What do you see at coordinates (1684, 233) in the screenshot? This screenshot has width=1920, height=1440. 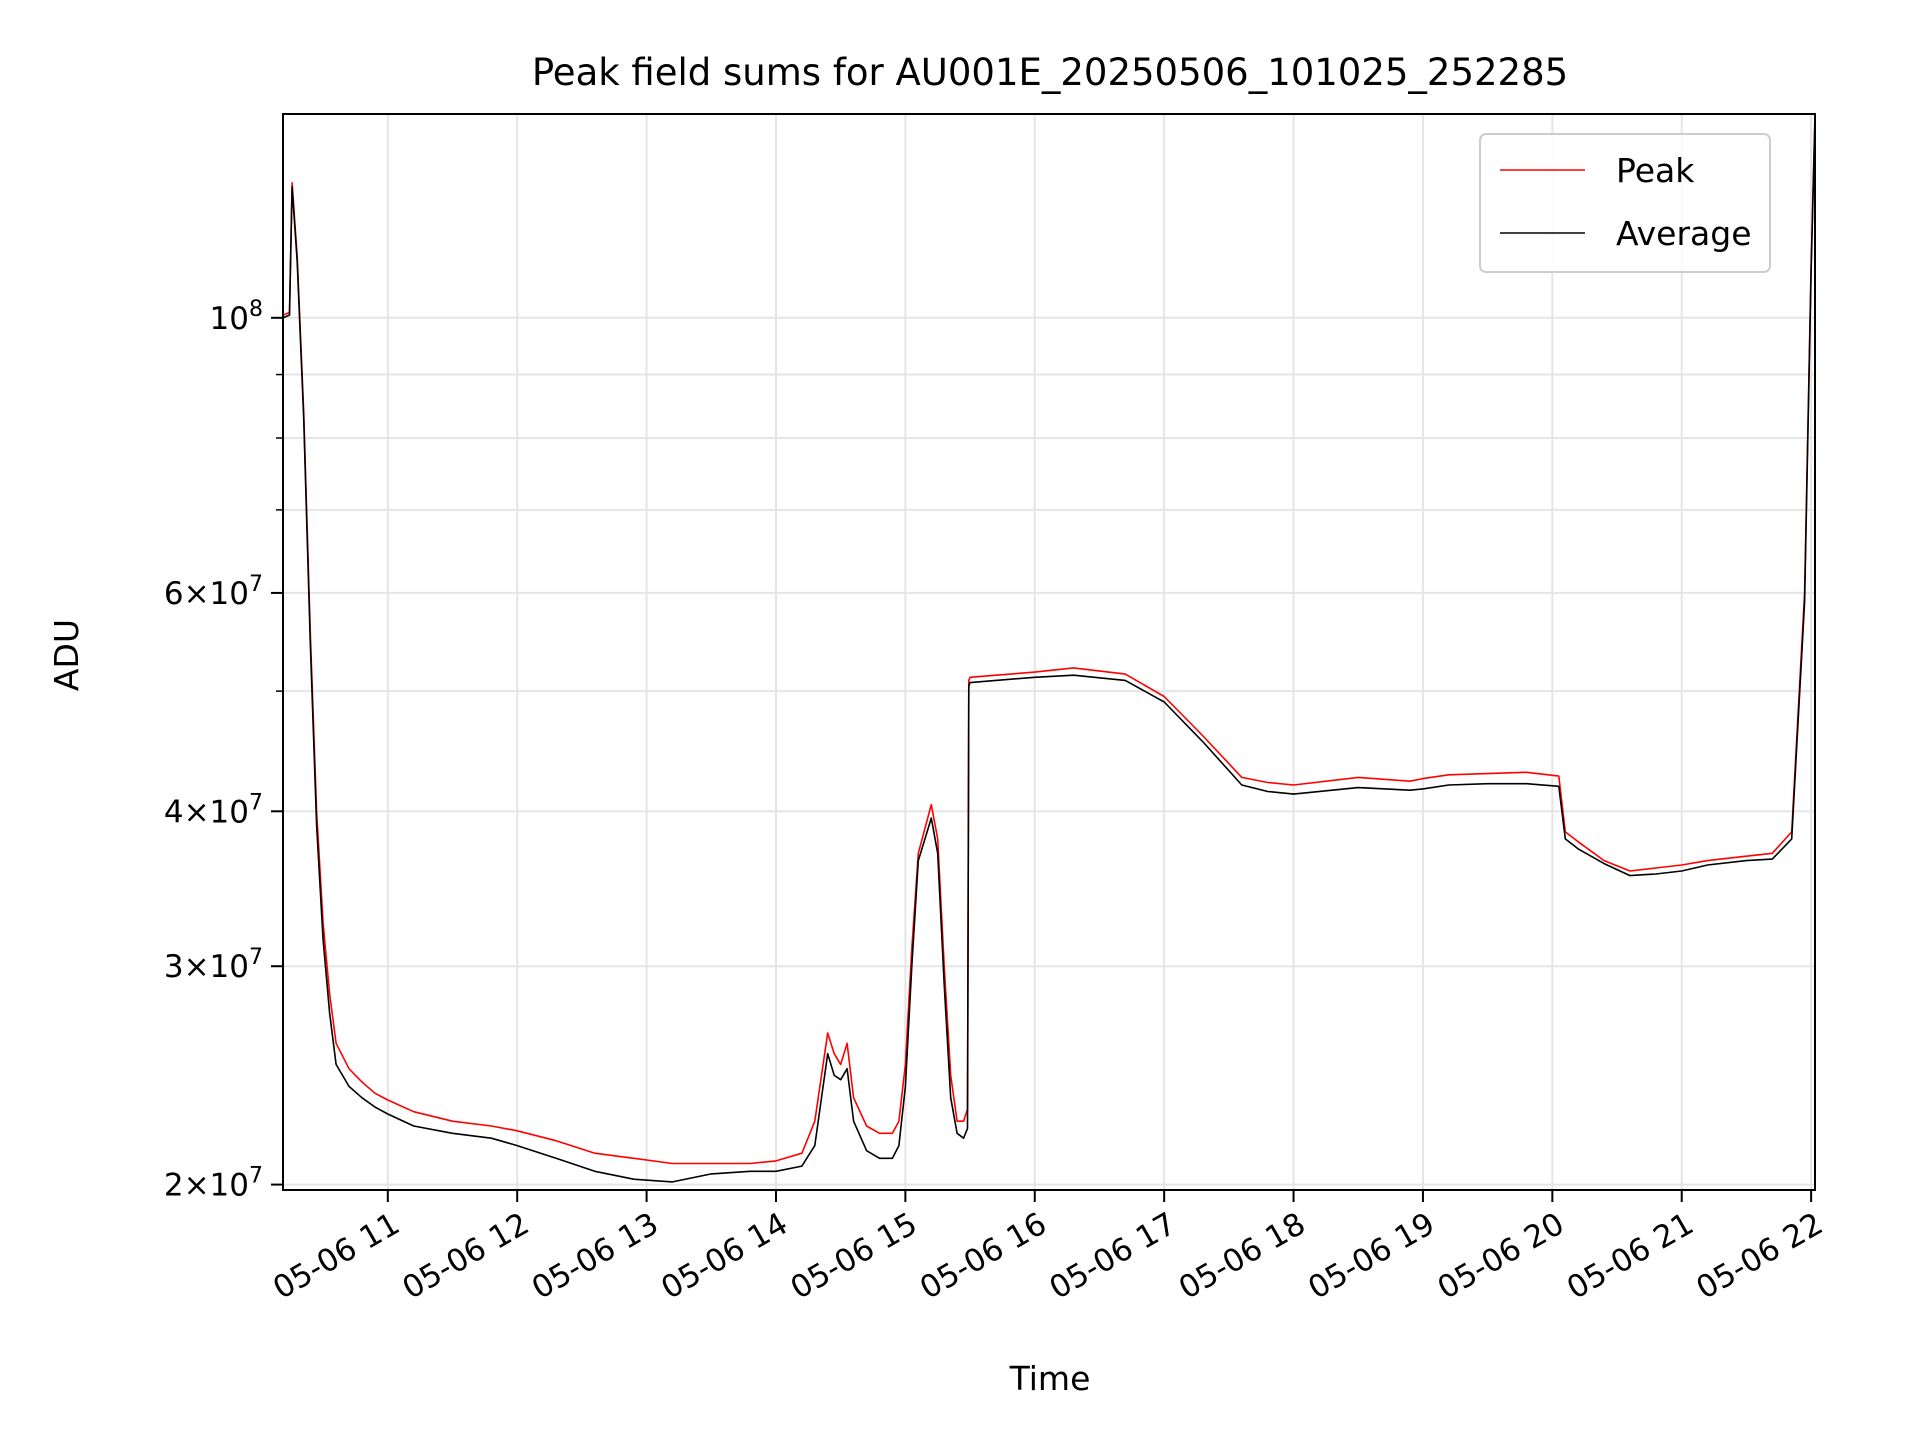 I see `legend-average-label: Average` at bounding box center [1684, 233].